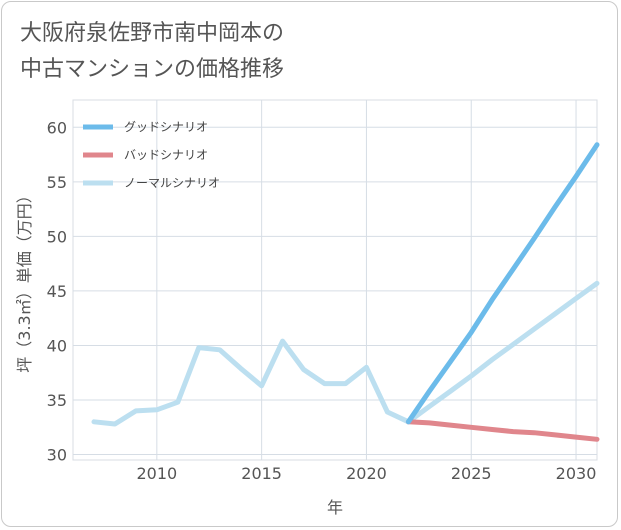 This screenshot has height=530, width=621. What do you see at coordinates (335, 507) in the screenshot?
I see `x-axis-label: 年` at bounding box center [335, 507].